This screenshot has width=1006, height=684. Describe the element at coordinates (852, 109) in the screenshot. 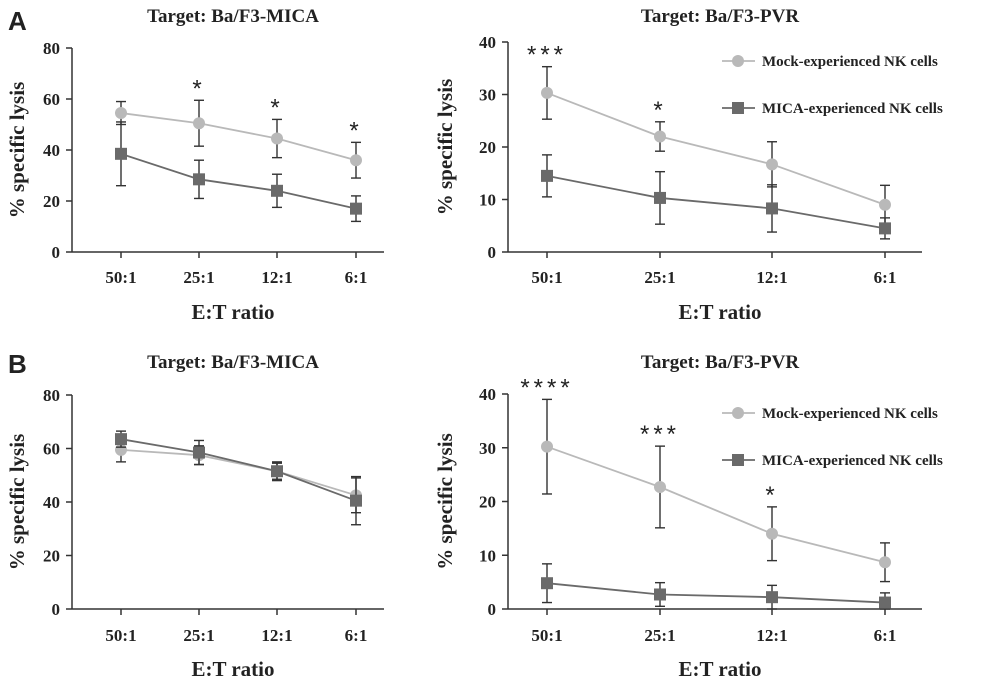

I see `legend-label: MICA-experienced NK cells` at that location.